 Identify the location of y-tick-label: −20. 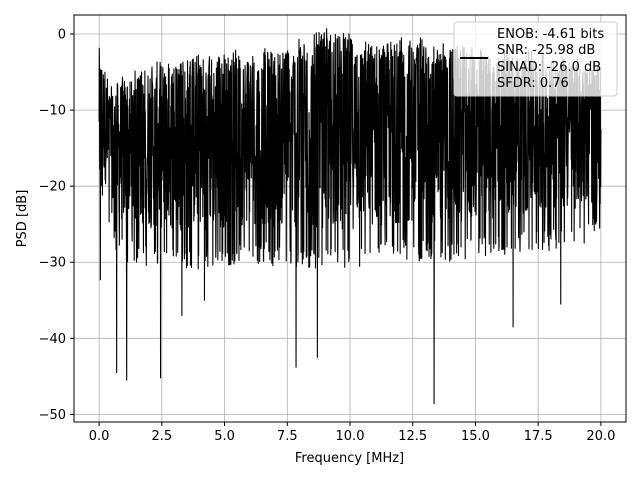
(52, 187).